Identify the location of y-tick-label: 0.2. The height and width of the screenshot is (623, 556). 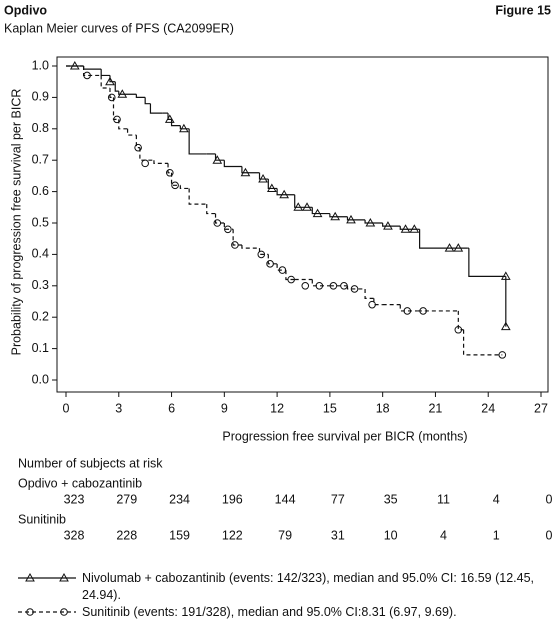
(40, 316).